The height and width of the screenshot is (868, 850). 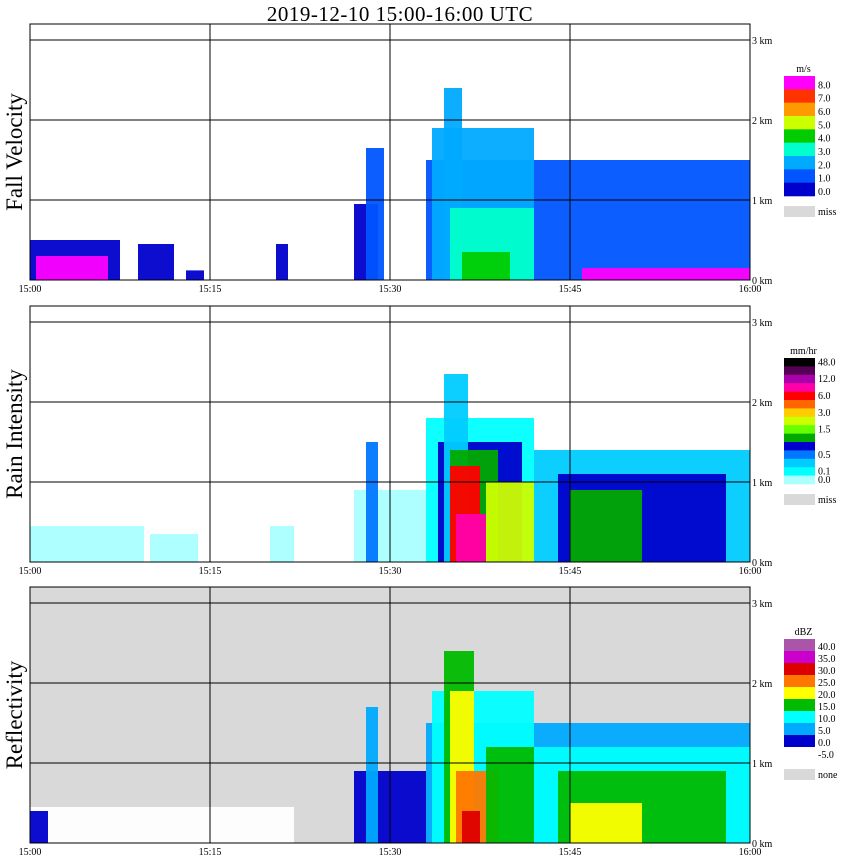 I want to click on legend-value: 20.0, so click(x=827, y=695).